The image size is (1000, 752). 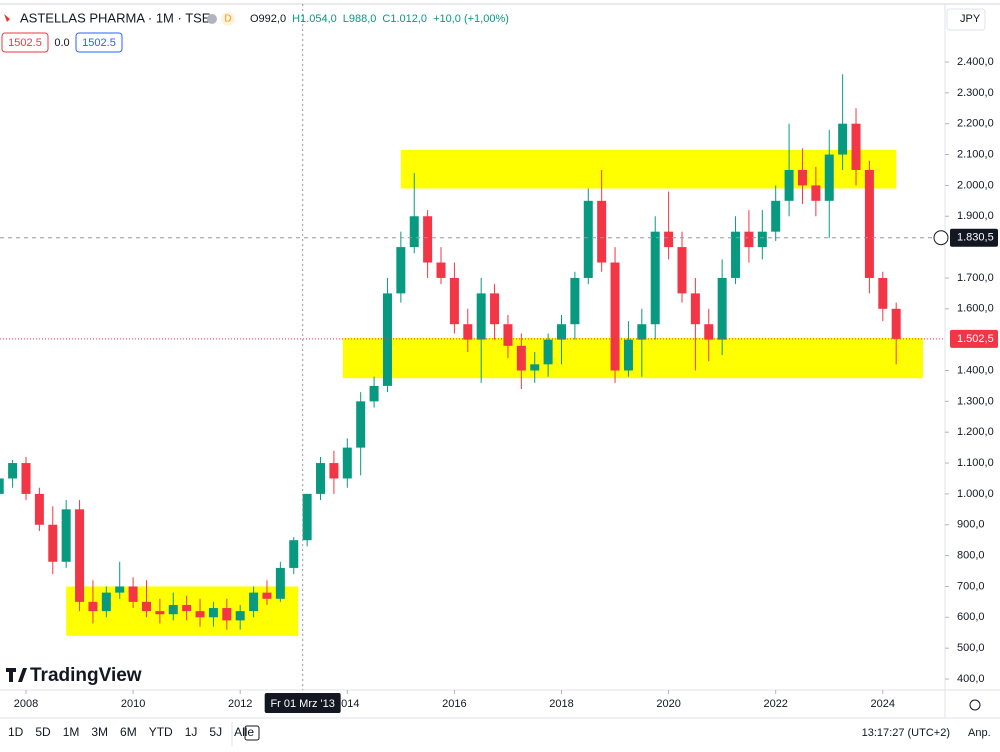 I want to click on range-button: 1J, so click(x=191, y=732).